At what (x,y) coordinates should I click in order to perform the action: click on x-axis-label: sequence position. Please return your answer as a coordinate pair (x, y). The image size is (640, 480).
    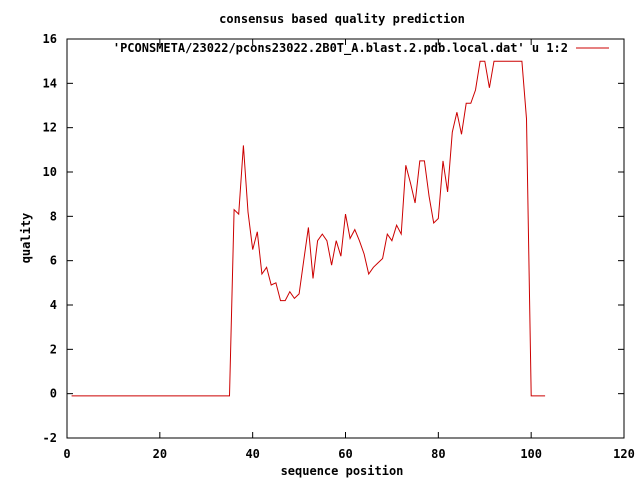
    Looking at the image, I should click on (342, 471).